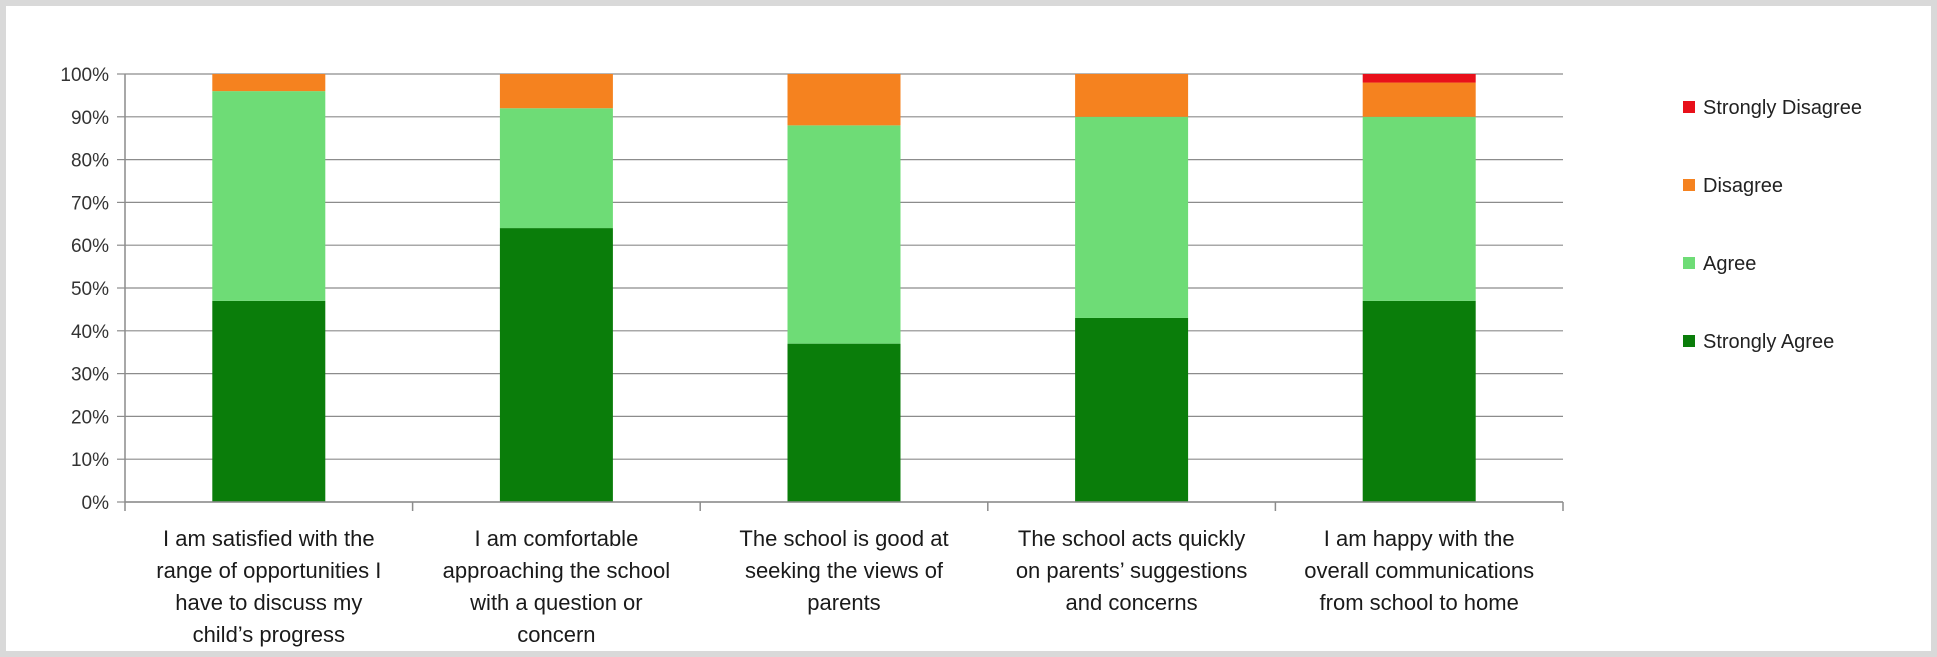  What do you see at coordinates (1132, 570) in the screenshot?
I see `category-label: on parents’ suggestions` at bounding box center [1132, 570].